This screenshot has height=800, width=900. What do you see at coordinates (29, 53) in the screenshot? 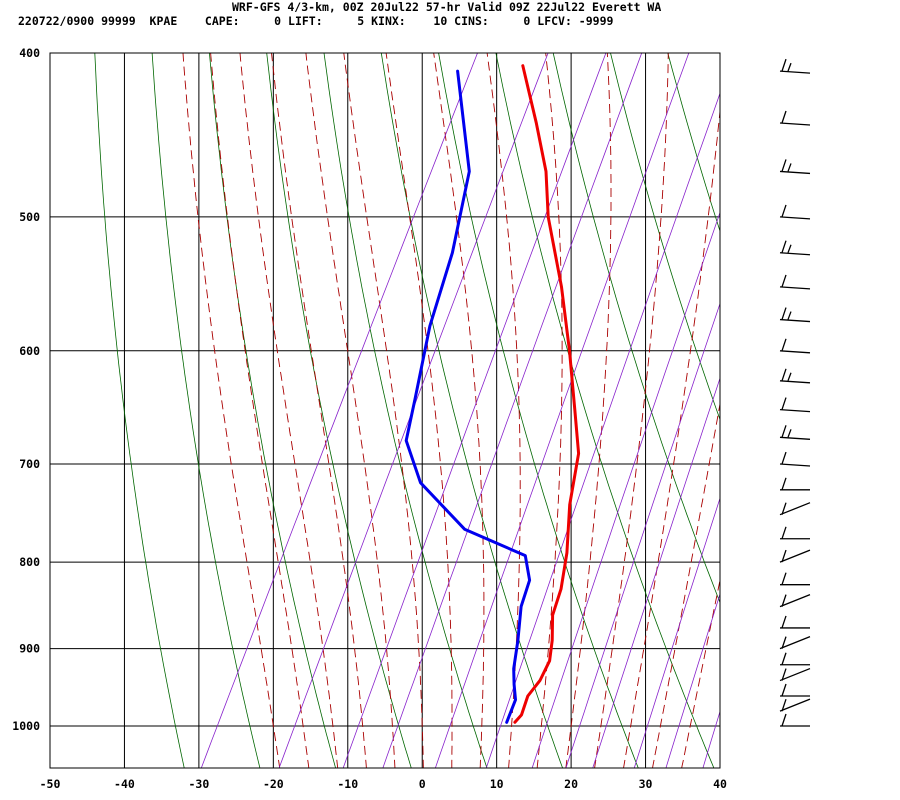
I see `y-tick-label: 400` at bounding box center [29, 53].